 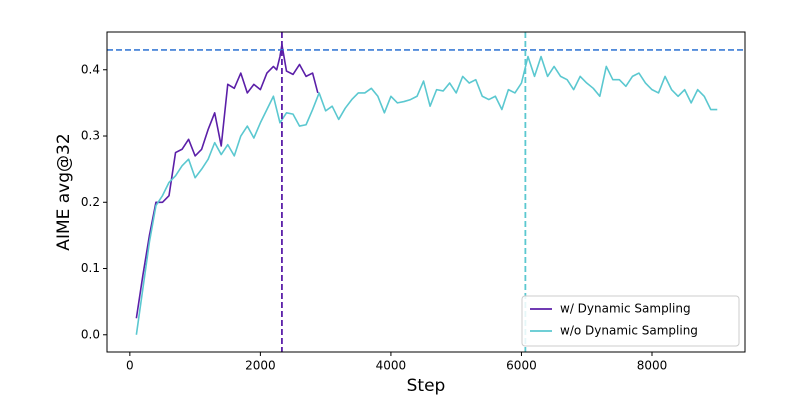 What do you see at coordinates (90, 69) in the screenshot?
I see `y-tick-label: 0.4` at bounding box center [90, 69].